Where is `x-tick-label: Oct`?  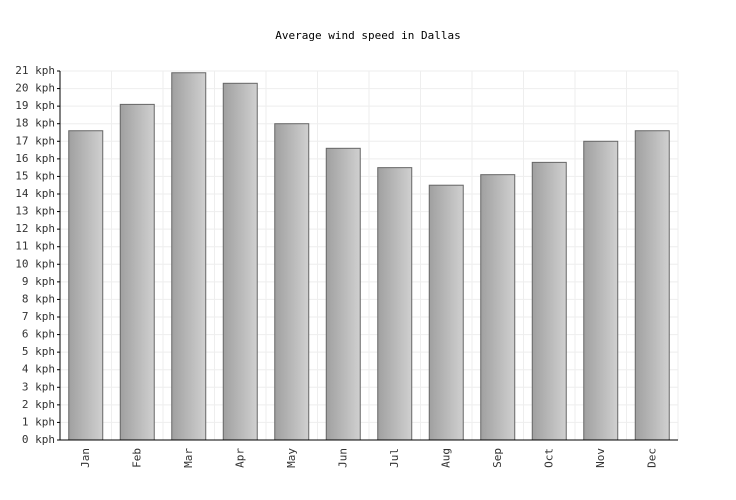 x-tick-label: Oct is located at coordinates (548, 458).